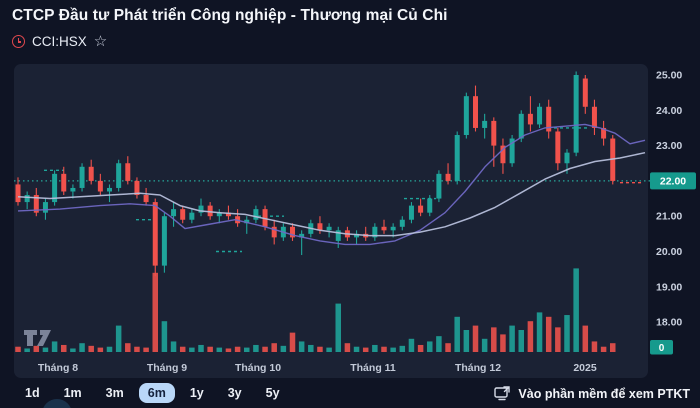 The image size is (700, 408). What do you see at coordinates (44, 338) in the screenshot?
I see `tradingview-logo` at bounding box center [44, 338].